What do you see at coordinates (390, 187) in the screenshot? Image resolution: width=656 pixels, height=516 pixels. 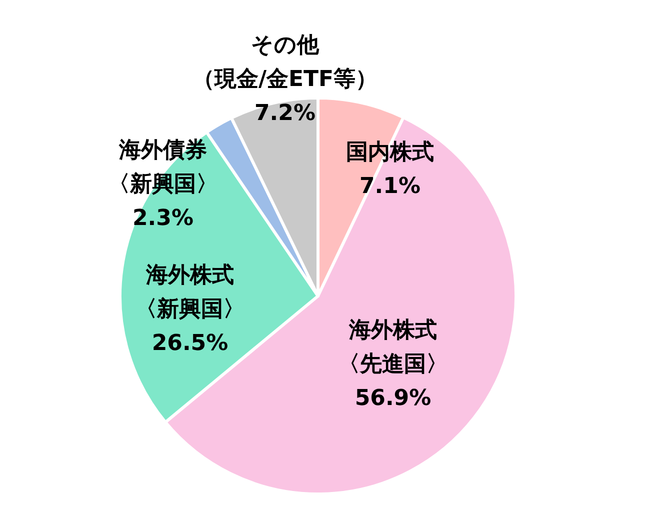 I see `data-label: 7.1%` at bounding box center [390, 187].